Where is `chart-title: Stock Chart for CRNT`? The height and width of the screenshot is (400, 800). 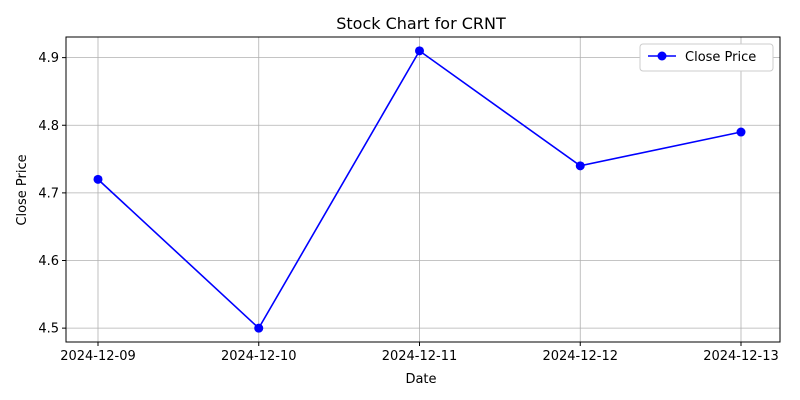
chart-title: Stock Chart for CRNT is located at coordinates (421, 23).